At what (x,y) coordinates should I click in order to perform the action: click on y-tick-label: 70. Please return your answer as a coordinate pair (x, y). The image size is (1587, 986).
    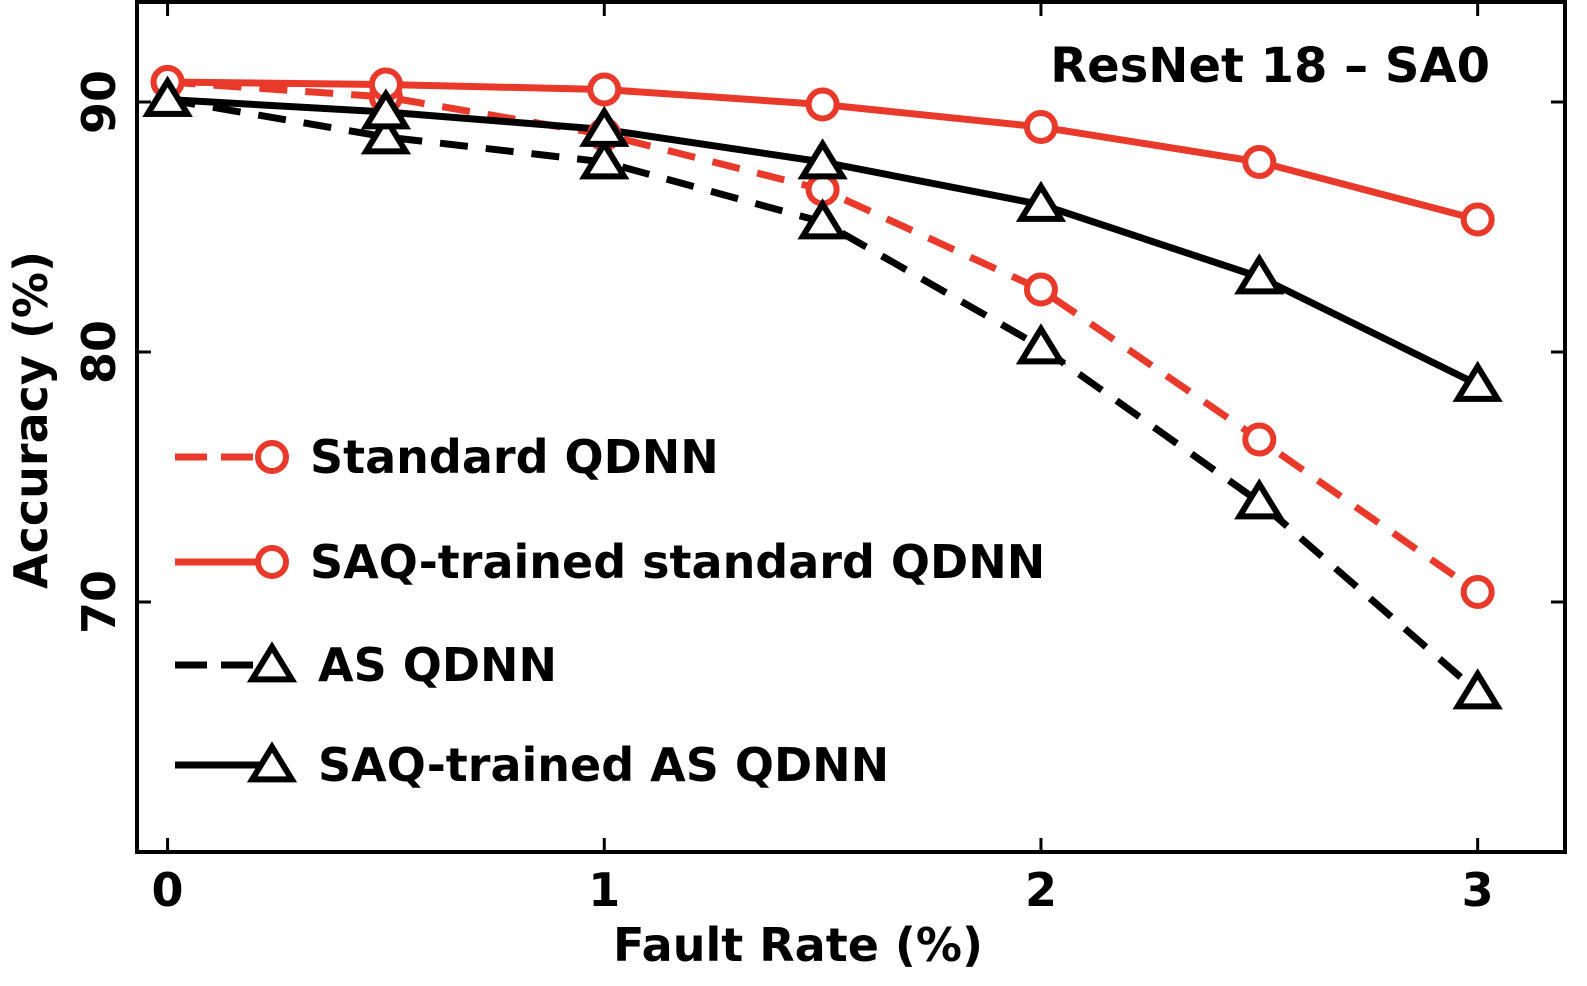
    Looking at the image, I should click on (99, 602).